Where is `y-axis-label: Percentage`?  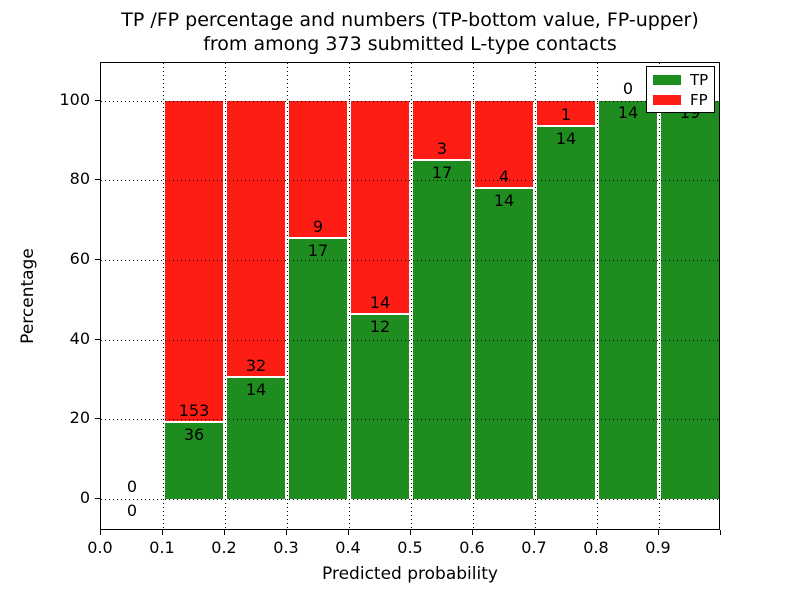
y-axis-label: Percentage is located at coordinates (28, 296).